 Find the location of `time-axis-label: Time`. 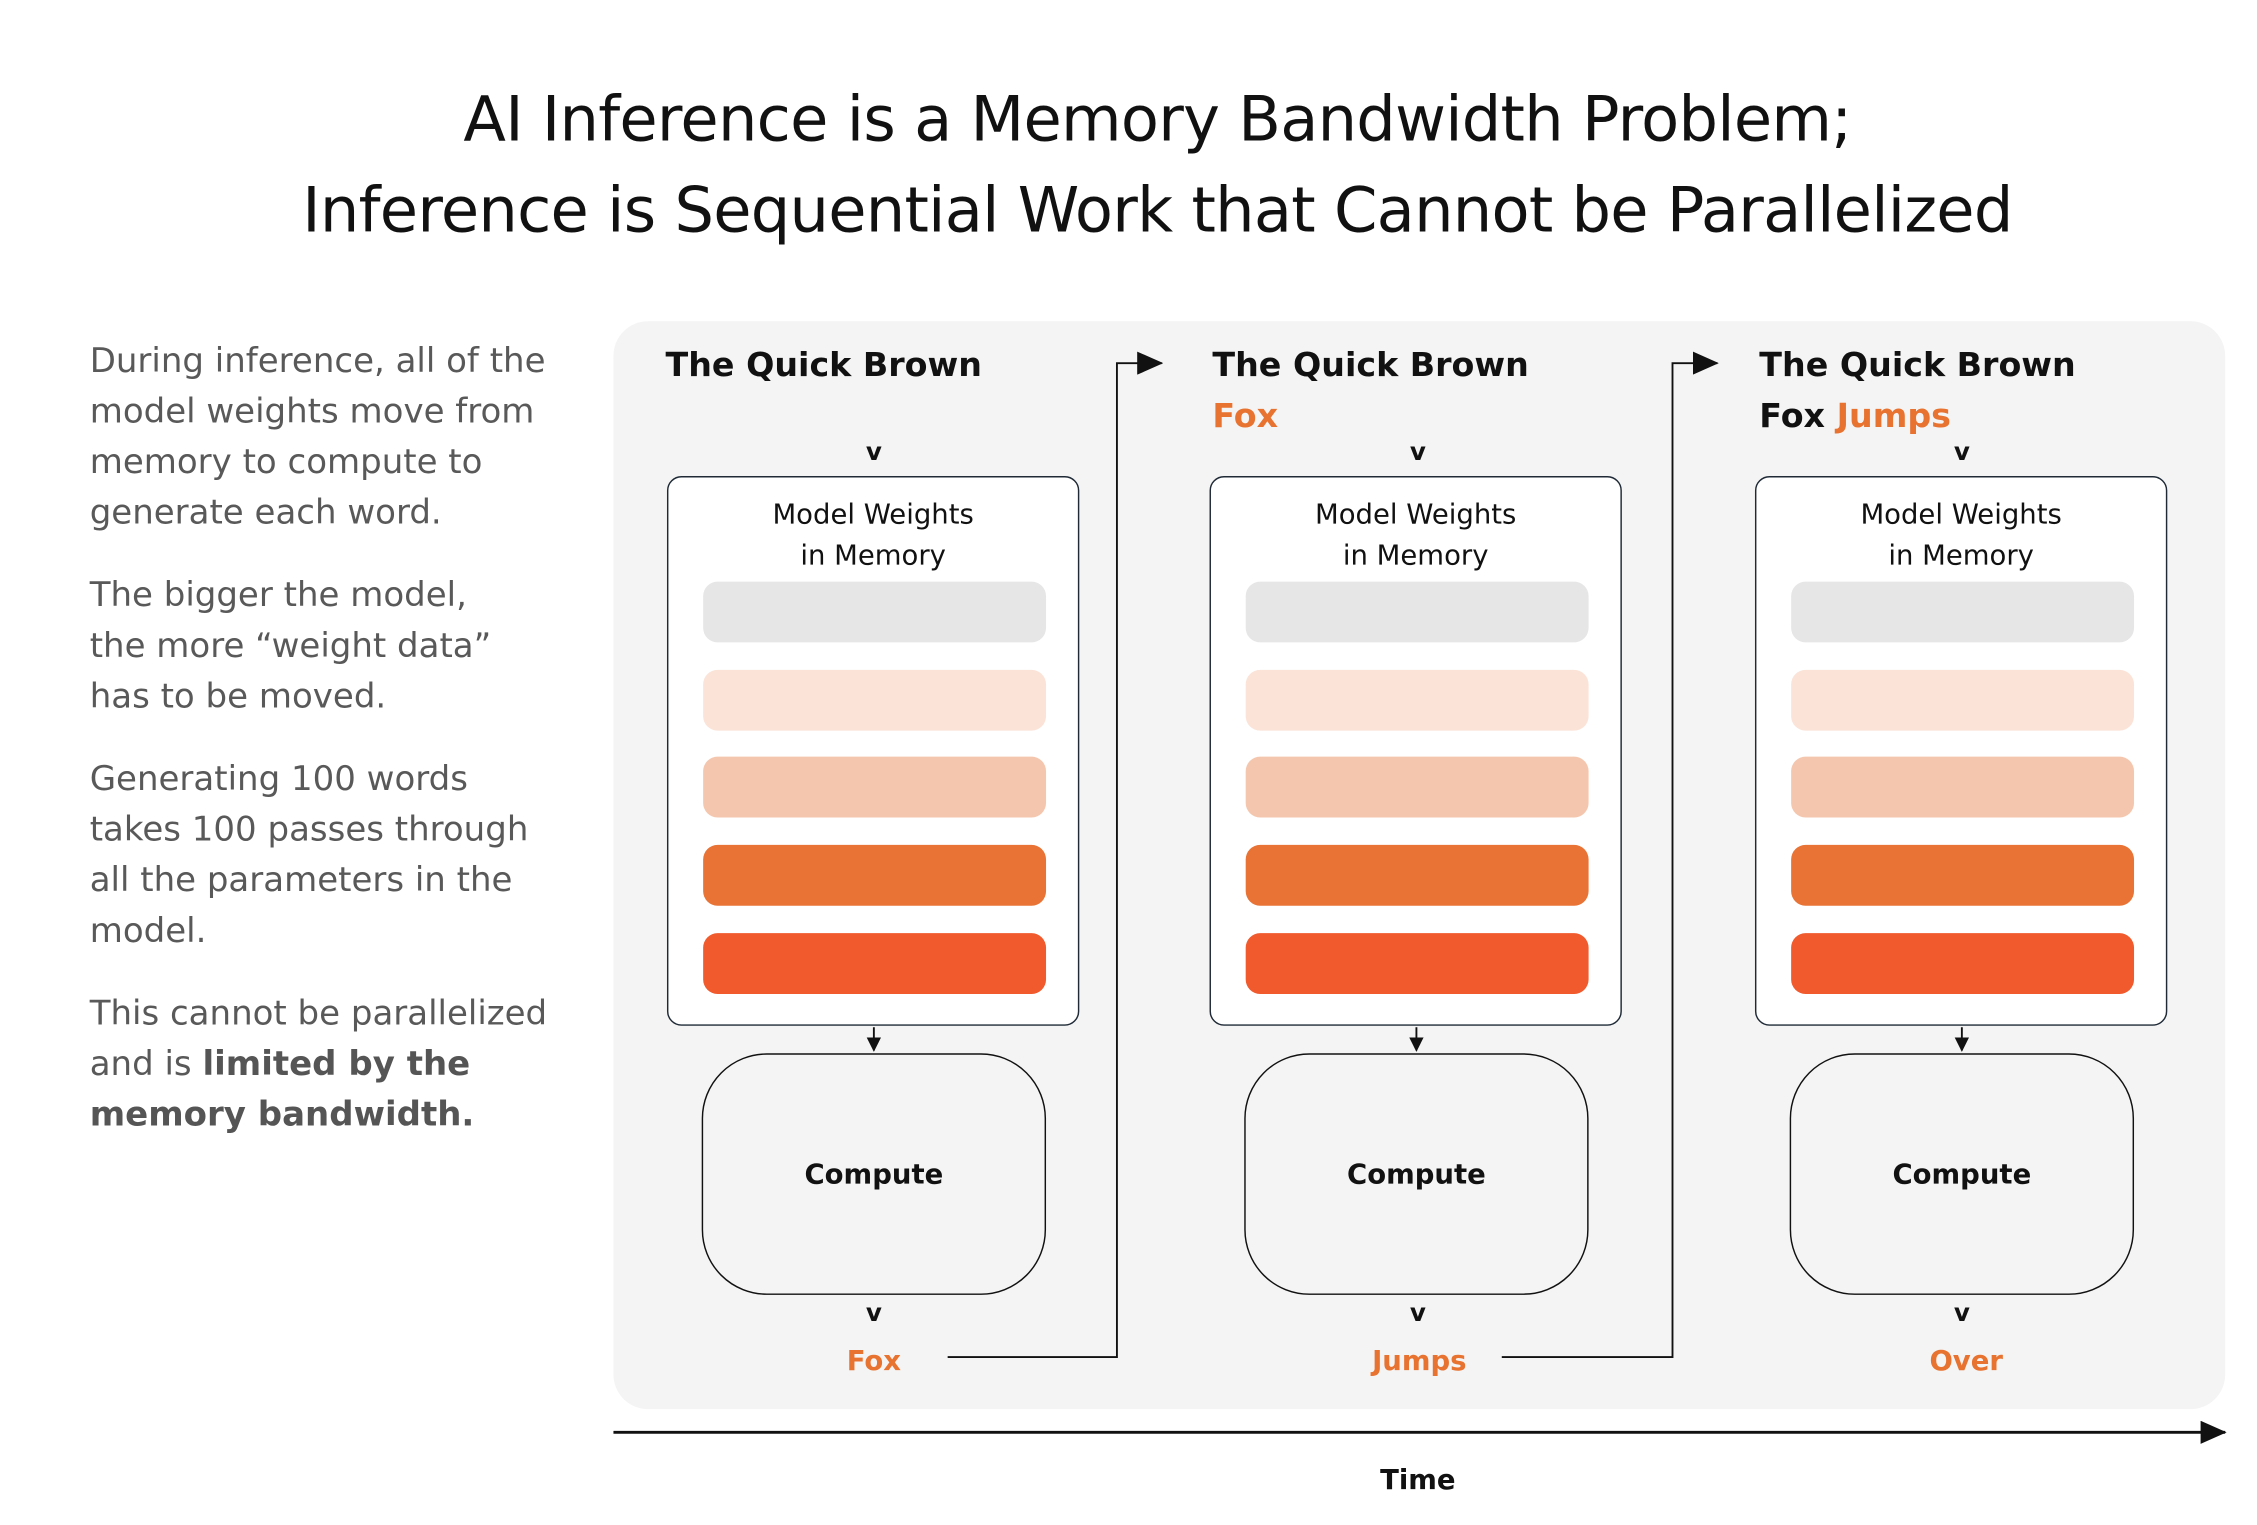

time-axis-label: Time is located at coordinates (1418, 1480).